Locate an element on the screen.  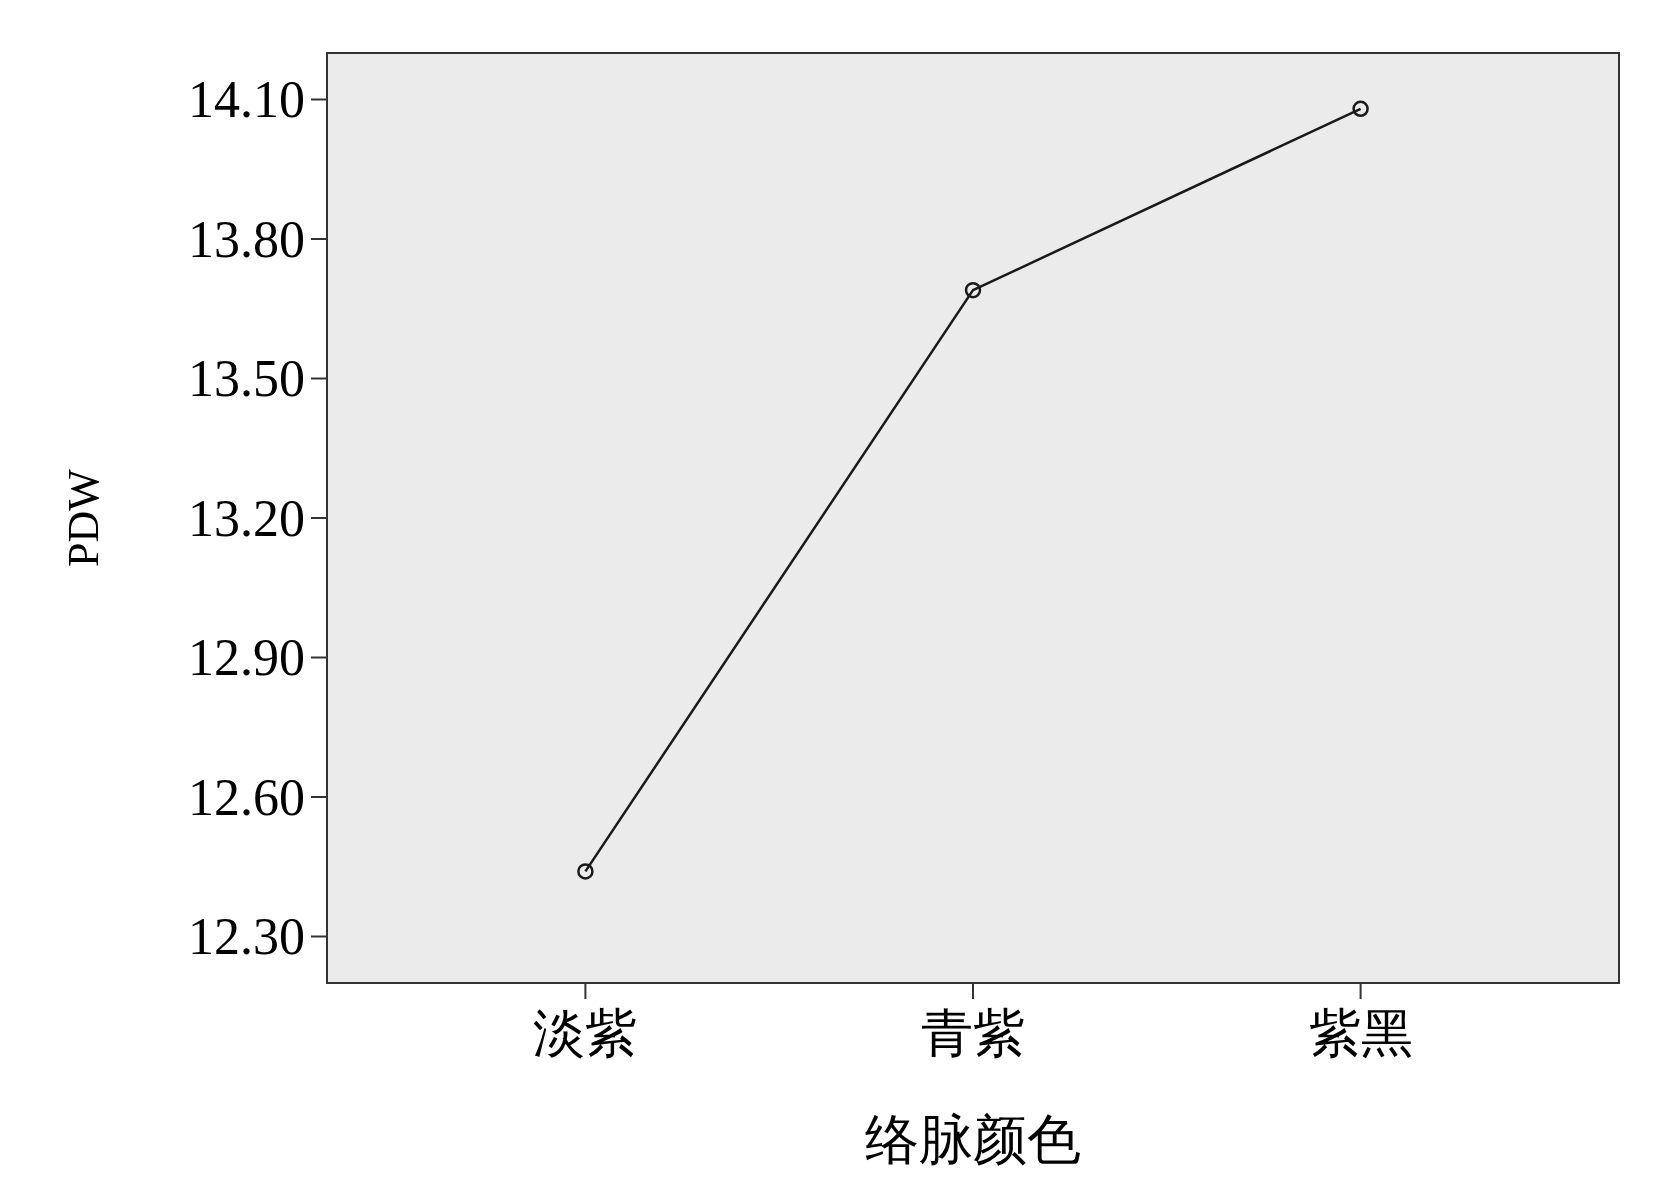
x-axis-title: 络脉颜色 is located at coordinates (973, 1140).